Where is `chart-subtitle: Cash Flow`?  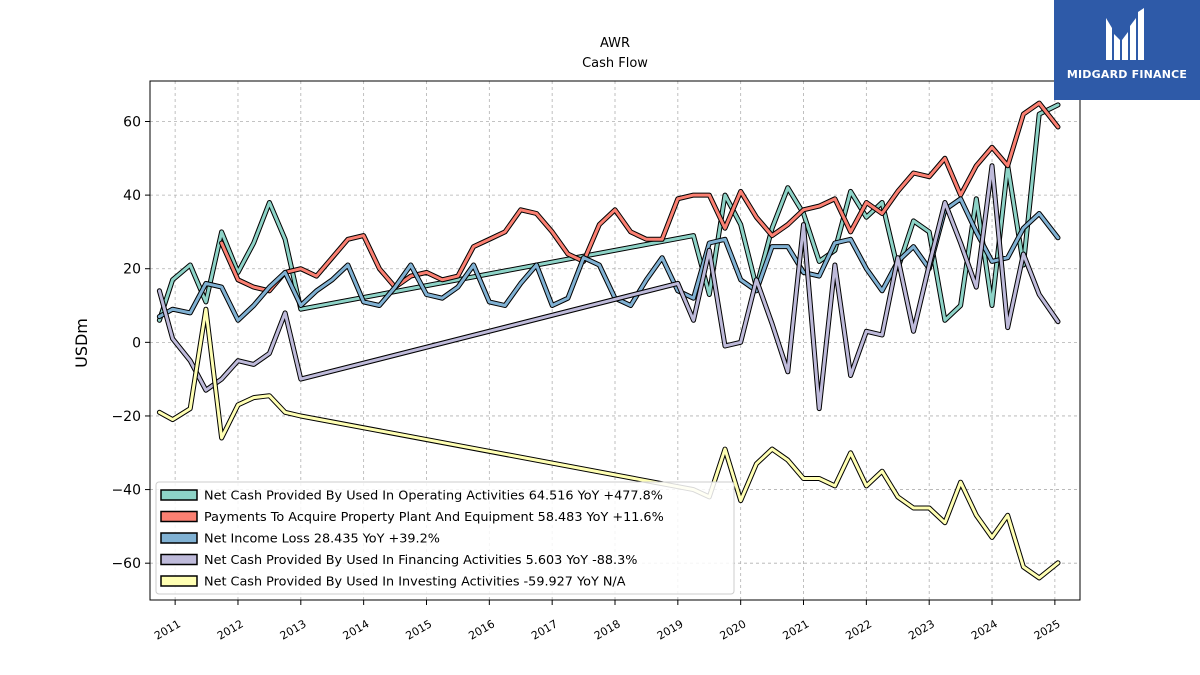
chart-subtitle: Cash Flow is located at coordinates (615, 63).